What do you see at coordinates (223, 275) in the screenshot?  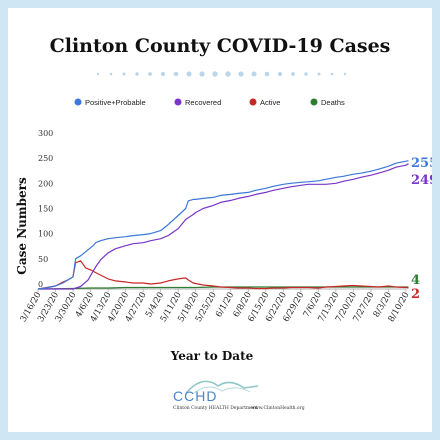 I see `series-line-active` at bounding box center [223, 275].